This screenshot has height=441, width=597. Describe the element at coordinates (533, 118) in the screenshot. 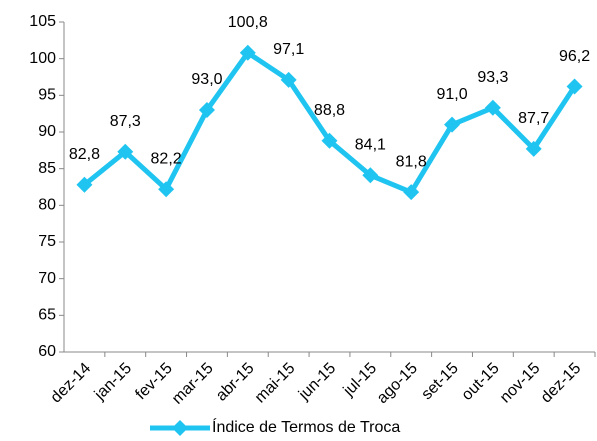

I see `data-label: 87,7` at that location.